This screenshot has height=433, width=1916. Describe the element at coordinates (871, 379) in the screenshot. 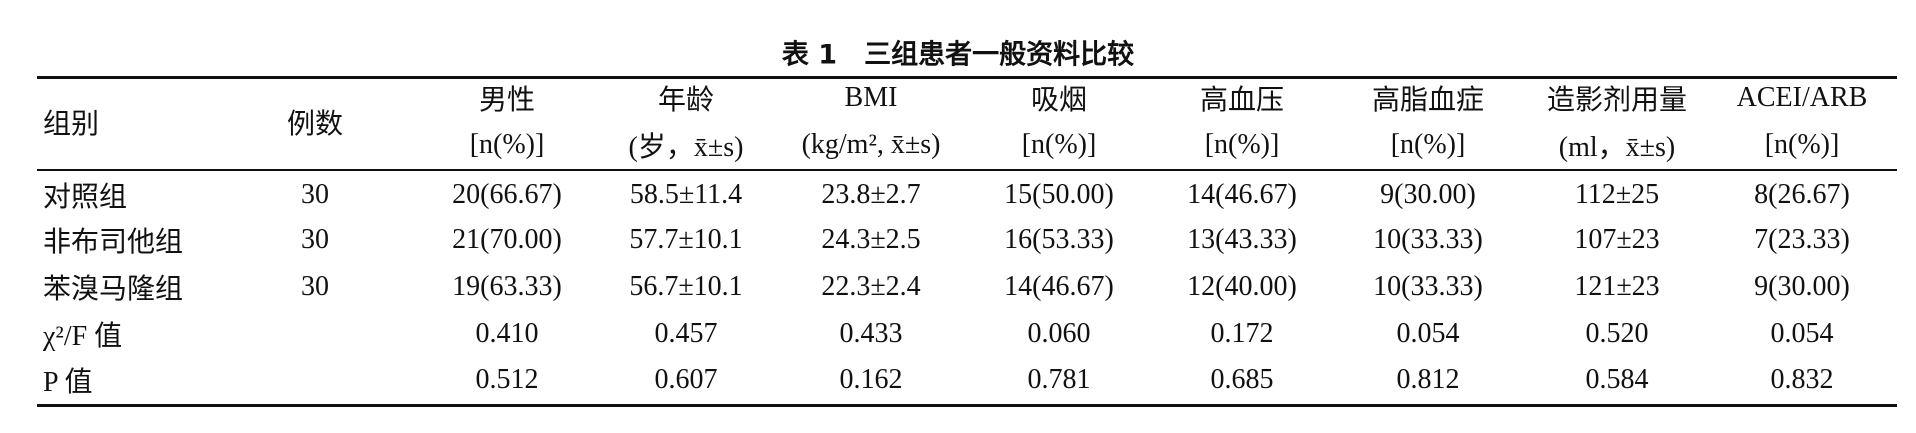

I see `table-cell: 0.162` at that location.